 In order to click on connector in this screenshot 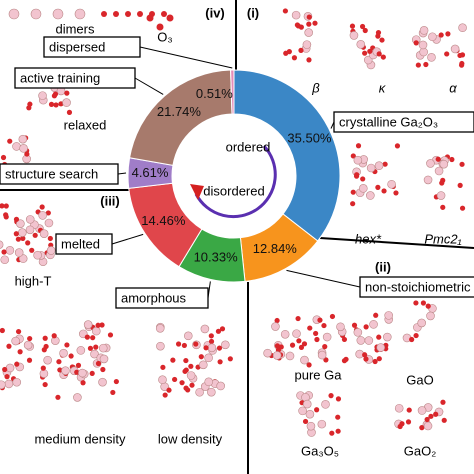, I will do `click(149, 86)`.